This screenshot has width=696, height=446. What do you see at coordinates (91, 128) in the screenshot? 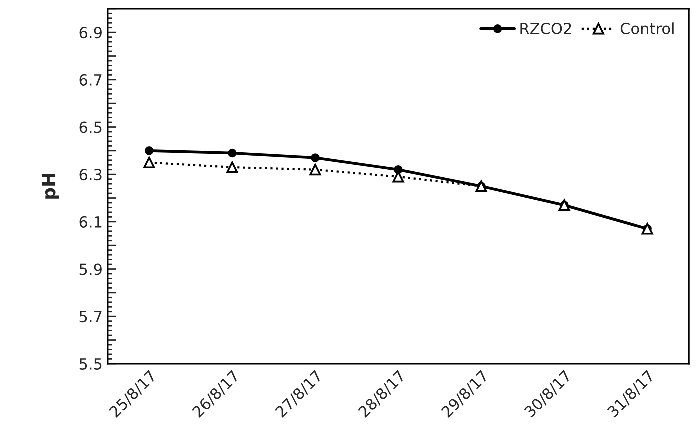
I see `y-tick-label: 6.5` at bounding box center [91, 128].